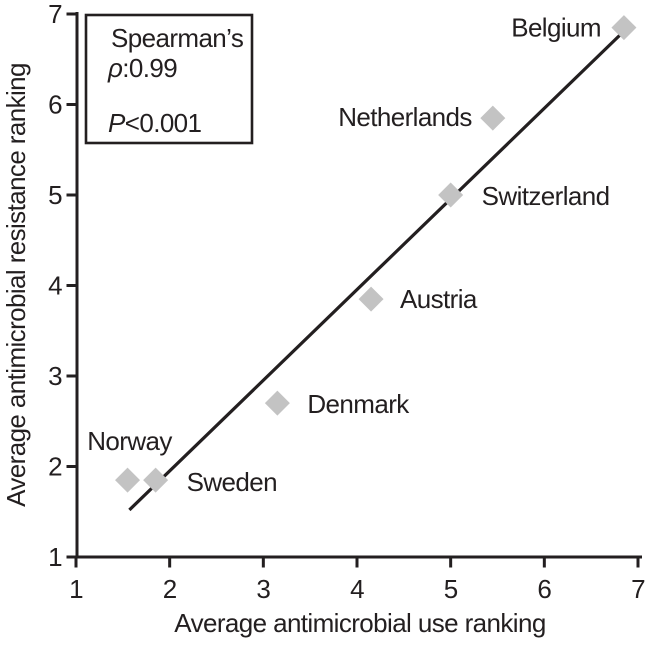  What do you see at coordinates (55, 286) in the screenshot?
I see `y-tick-label: 4` at bounding box center [55, 286].